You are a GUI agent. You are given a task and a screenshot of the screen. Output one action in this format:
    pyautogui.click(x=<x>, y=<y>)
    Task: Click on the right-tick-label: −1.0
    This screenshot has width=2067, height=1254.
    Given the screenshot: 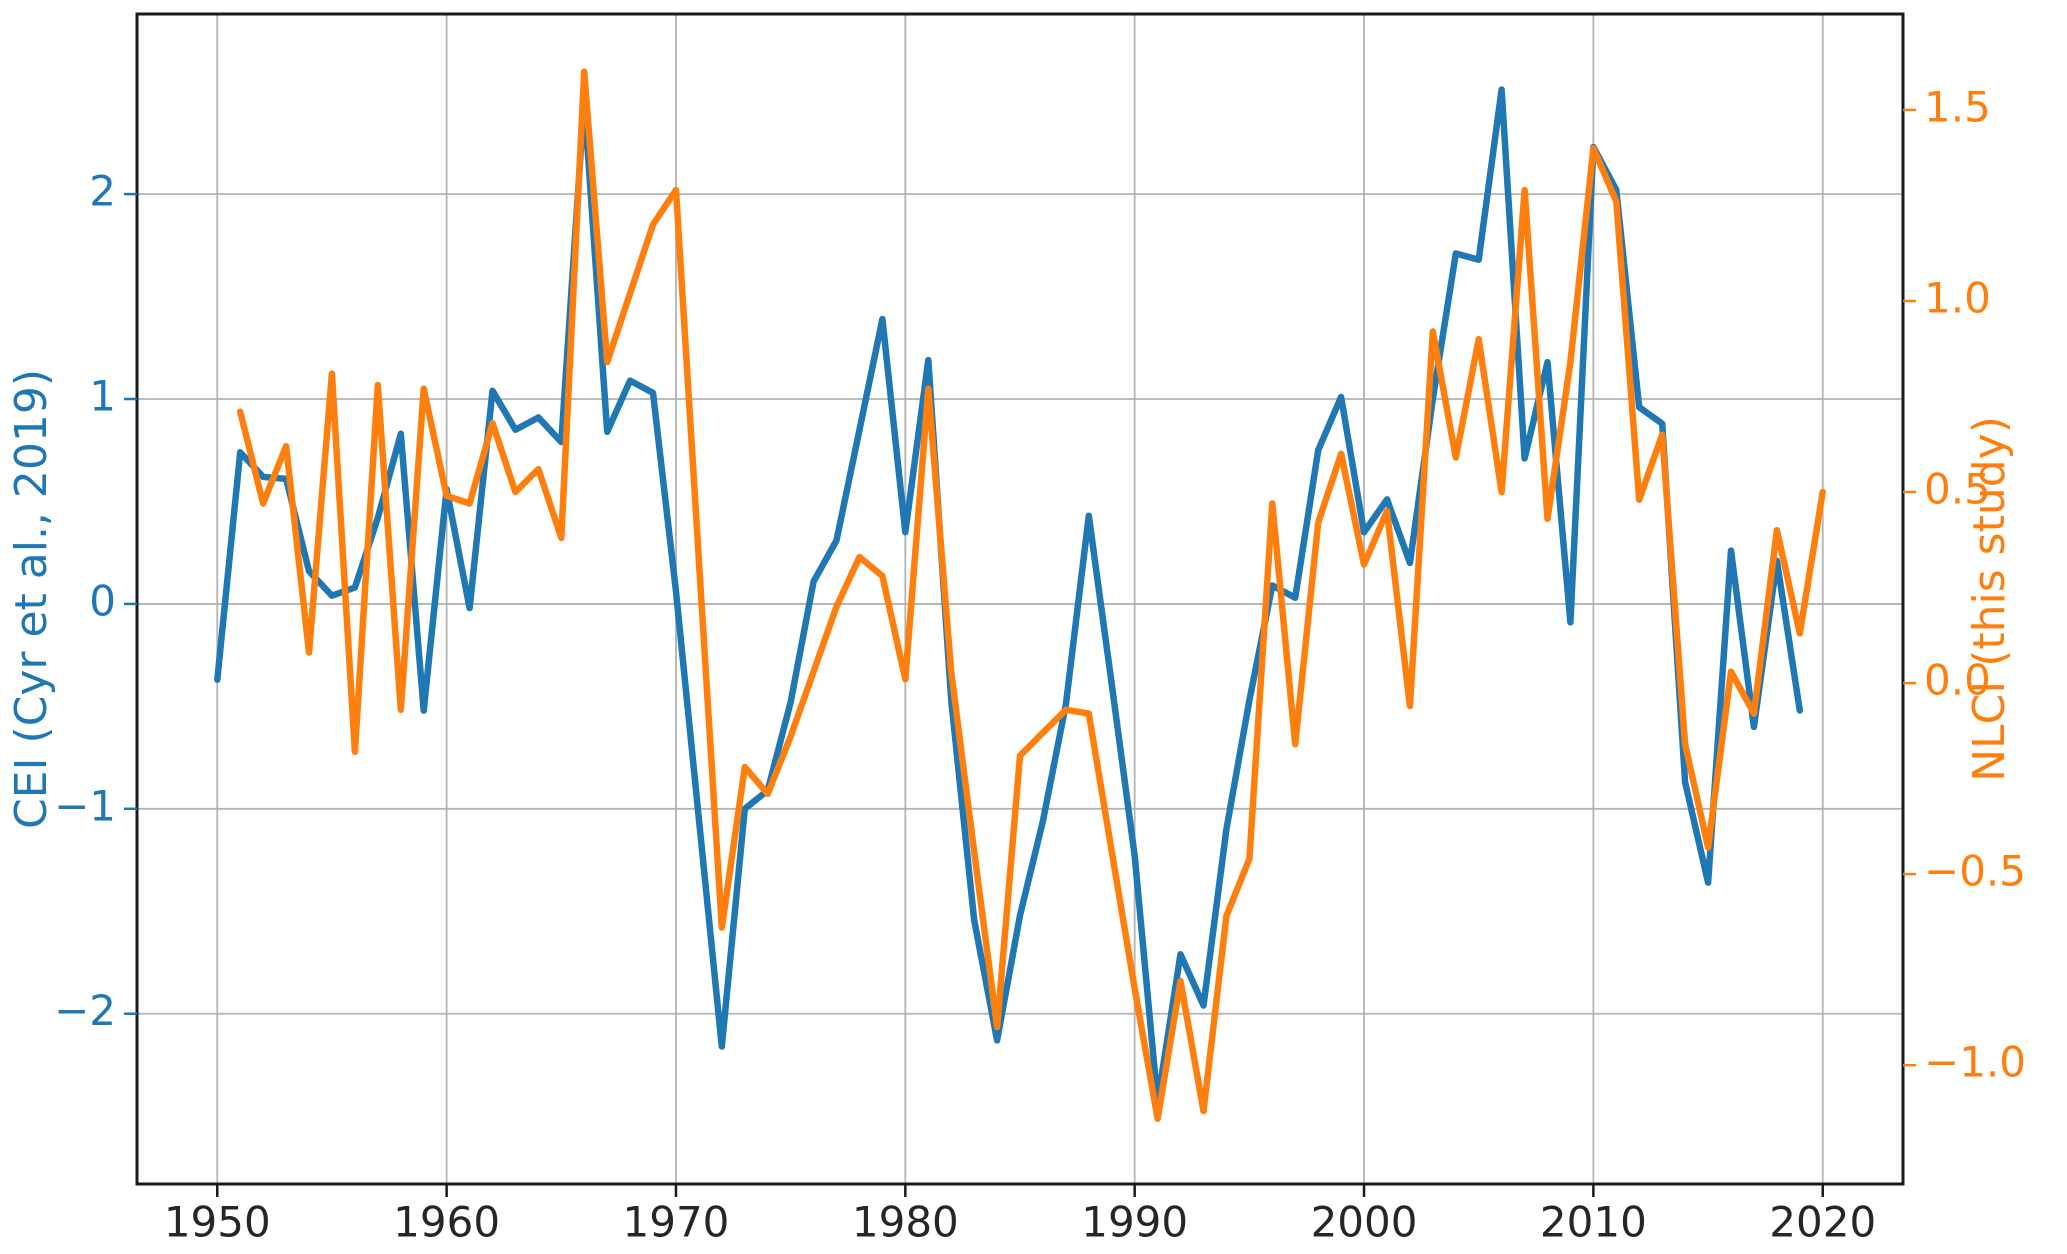 What is the action you would take?
    pyautogui.click(x=1975, y=1062)
    